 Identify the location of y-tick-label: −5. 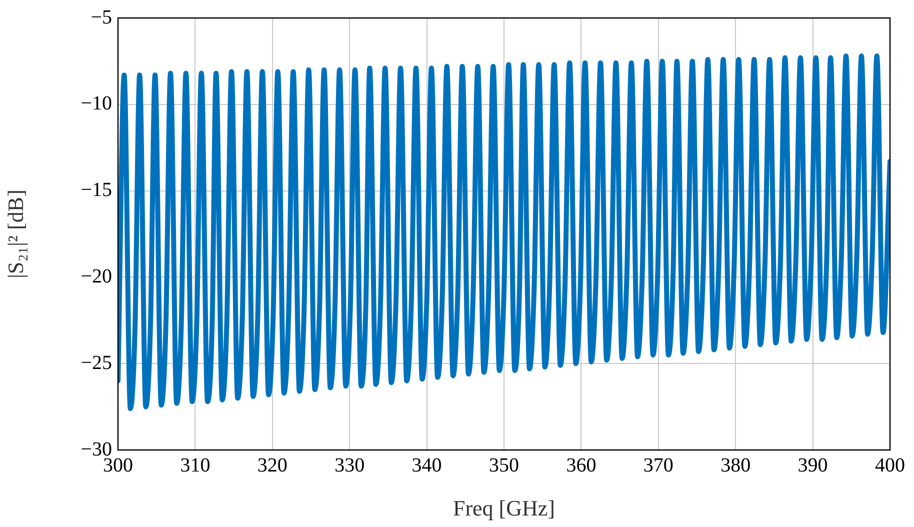
(101, 17).